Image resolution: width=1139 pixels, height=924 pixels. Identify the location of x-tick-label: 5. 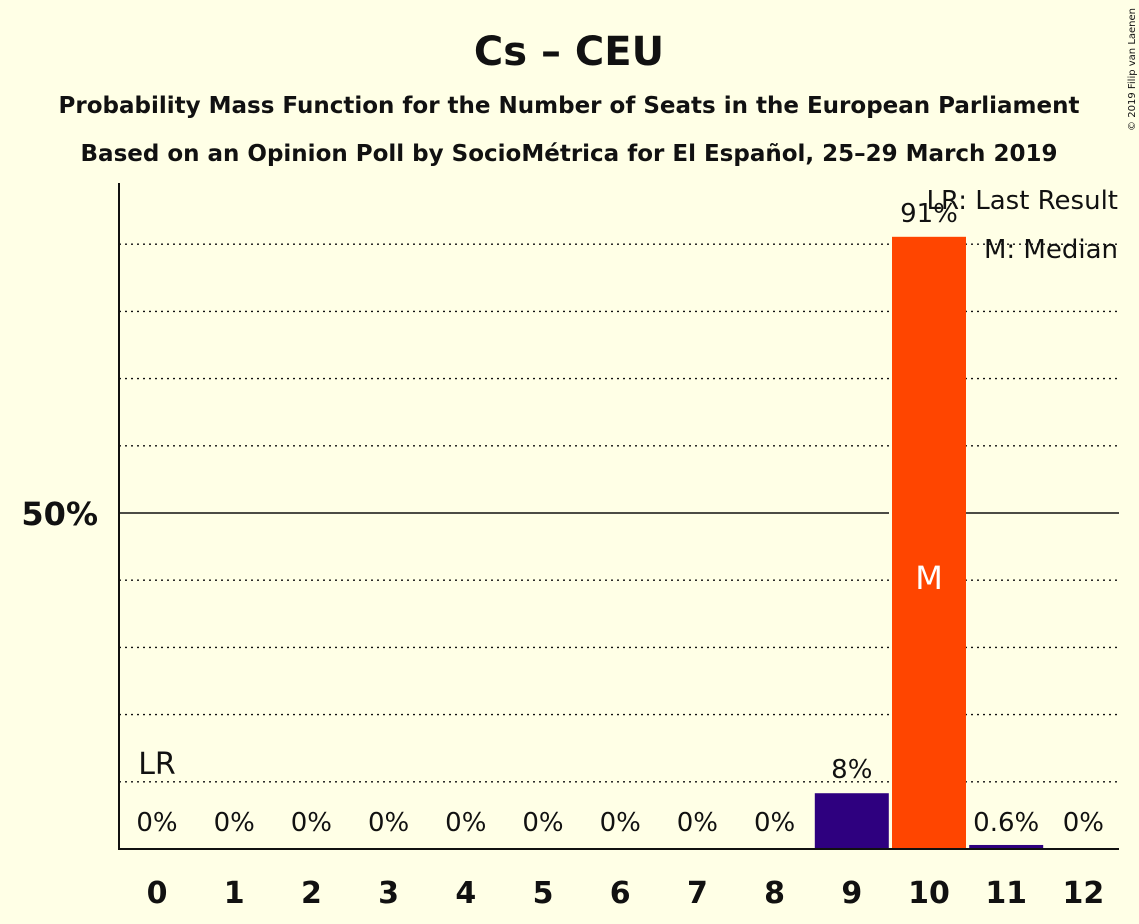
(543, 893).